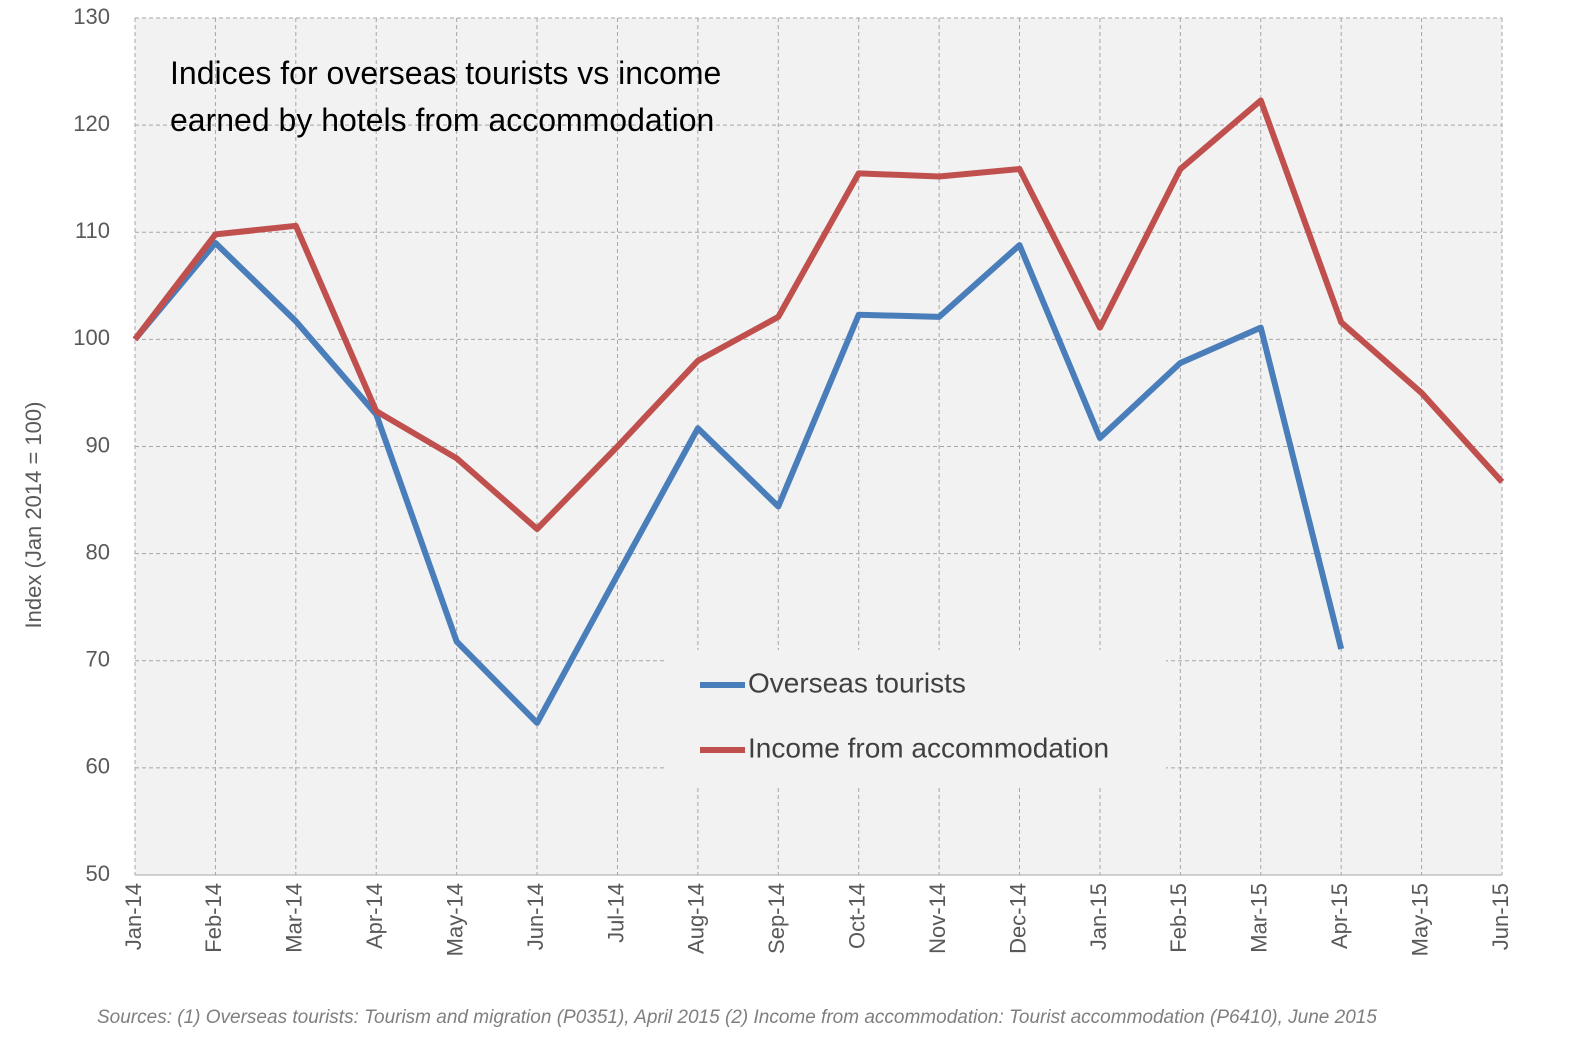 The width and height of the screenshot is (1594, 1057). Describe the element at coordinates (92, 230) in the screenshot. I see `y-tick-label: 110` at that location.